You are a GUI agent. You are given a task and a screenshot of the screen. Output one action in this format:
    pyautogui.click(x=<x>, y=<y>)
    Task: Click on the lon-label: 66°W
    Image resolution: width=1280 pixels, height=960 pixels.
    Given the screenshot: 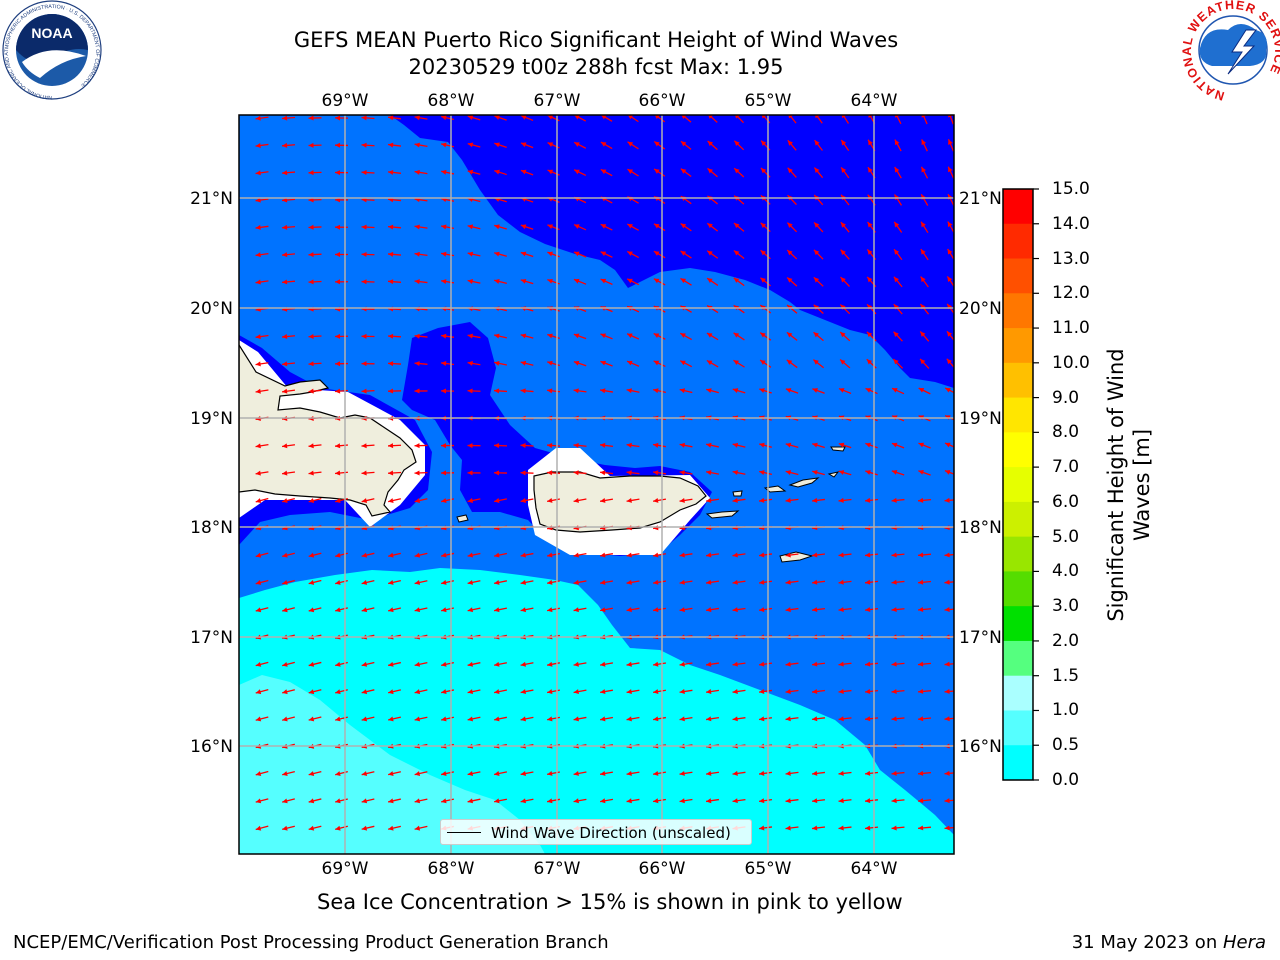 What is the action you would take?
    pyautogui.click(x=662, y=869)
    